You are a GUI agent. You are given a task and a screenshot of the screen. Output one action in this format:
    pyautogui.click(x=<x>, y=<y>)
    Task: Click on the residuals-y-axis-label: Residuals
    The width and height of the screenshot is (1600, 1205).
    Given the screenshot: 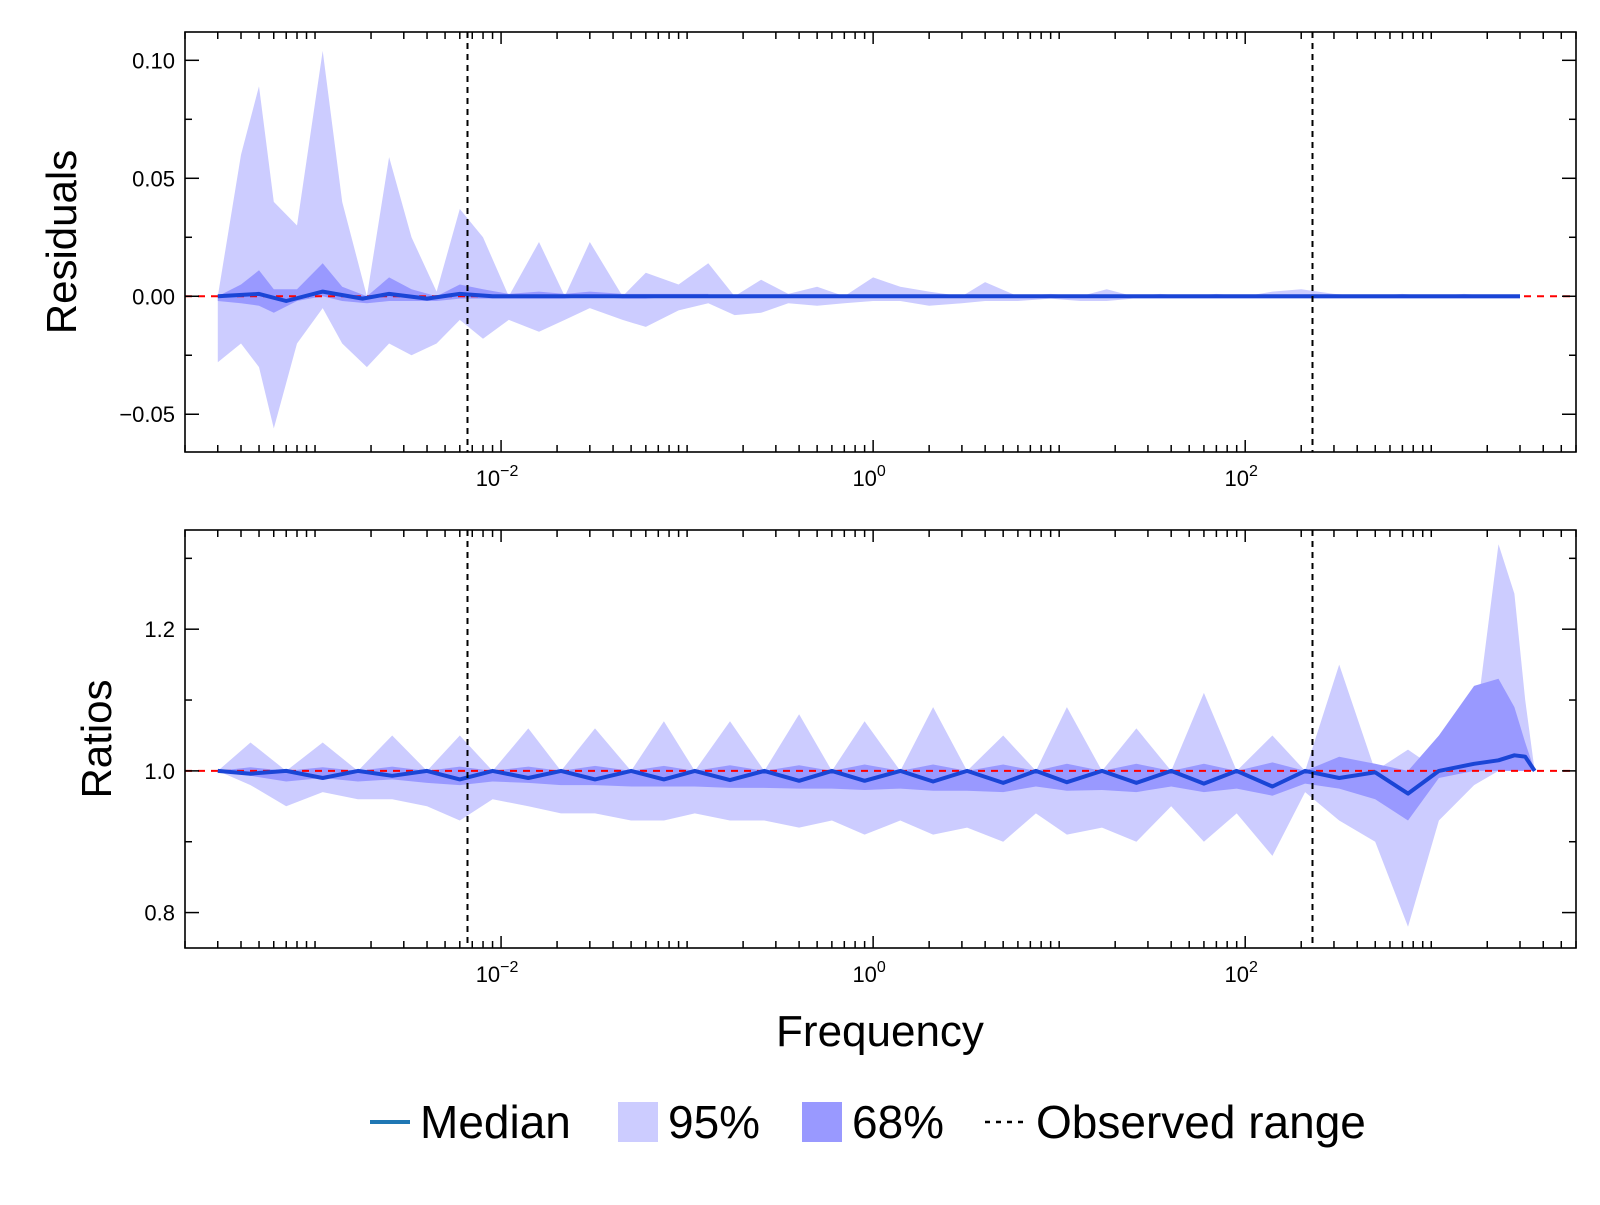 What is the action you would take?
    pyautogui.click(x=61, y=242)
    